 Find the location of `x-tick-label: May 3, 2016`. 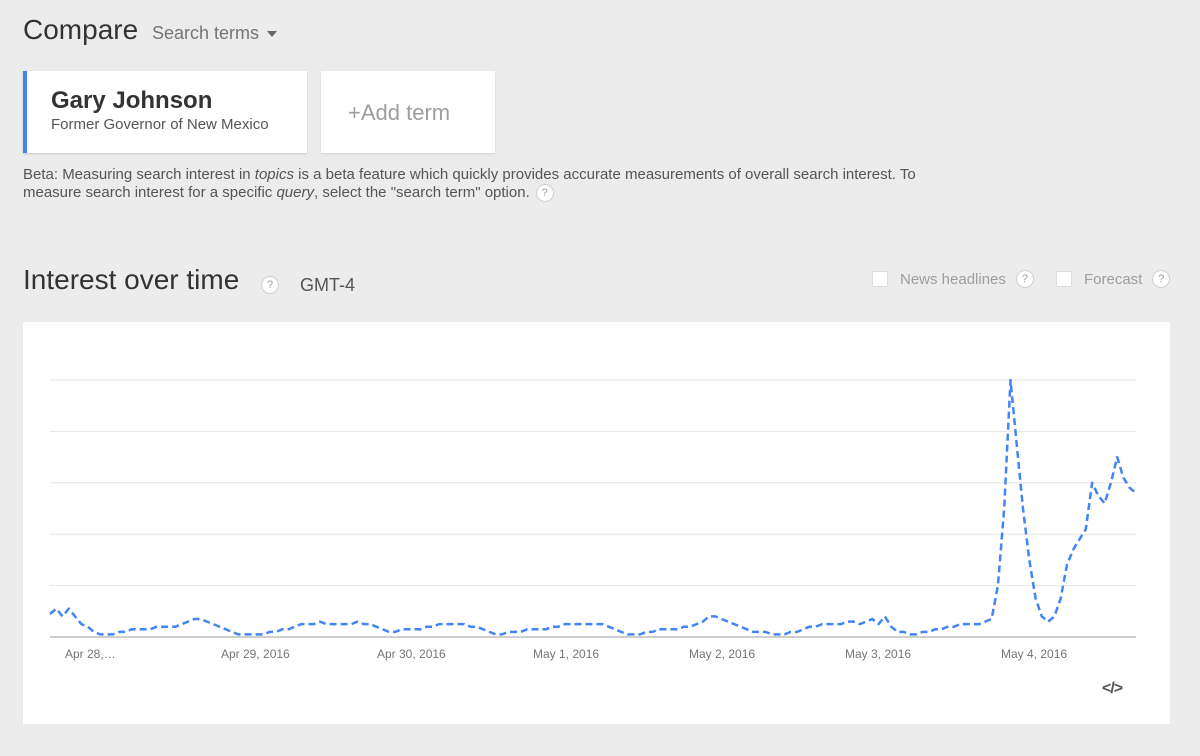

x-tick-label: May 3, 2016 is located at coordinates (878, 654).